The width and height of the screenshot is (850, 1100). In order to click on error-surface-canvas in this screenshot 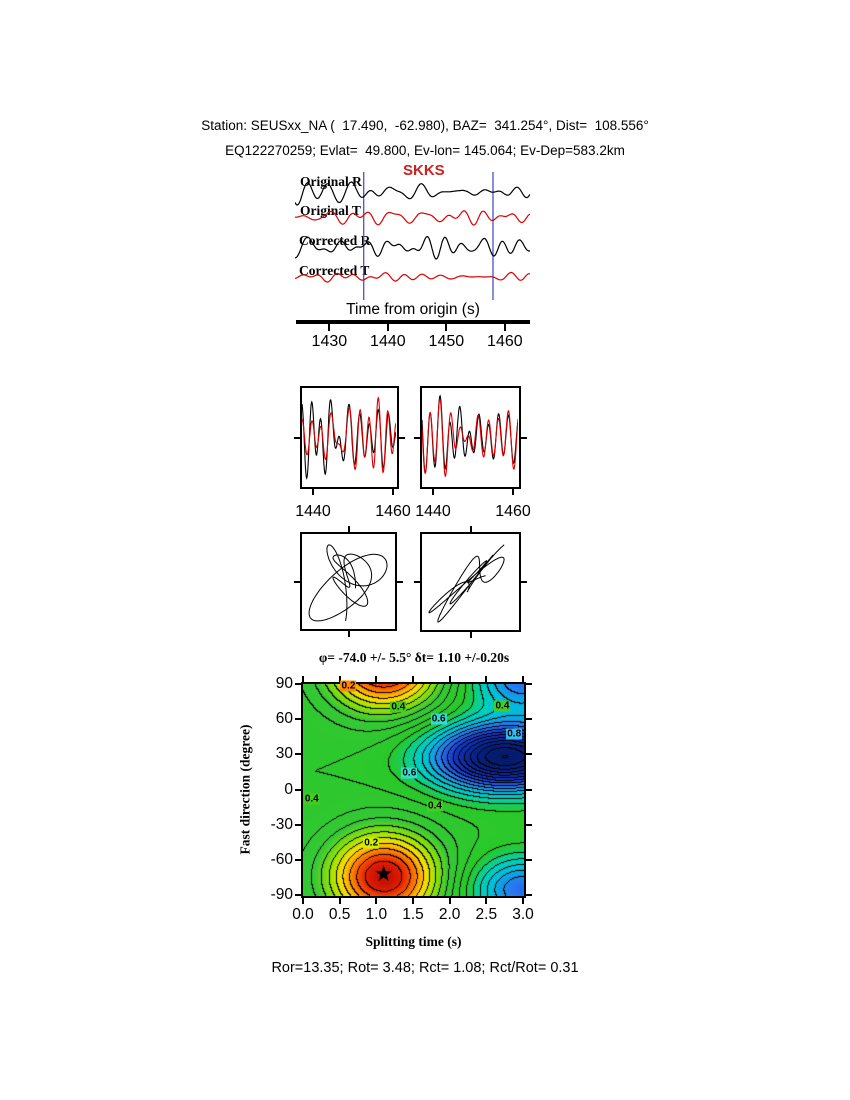, I will do `click(413, 790)`.